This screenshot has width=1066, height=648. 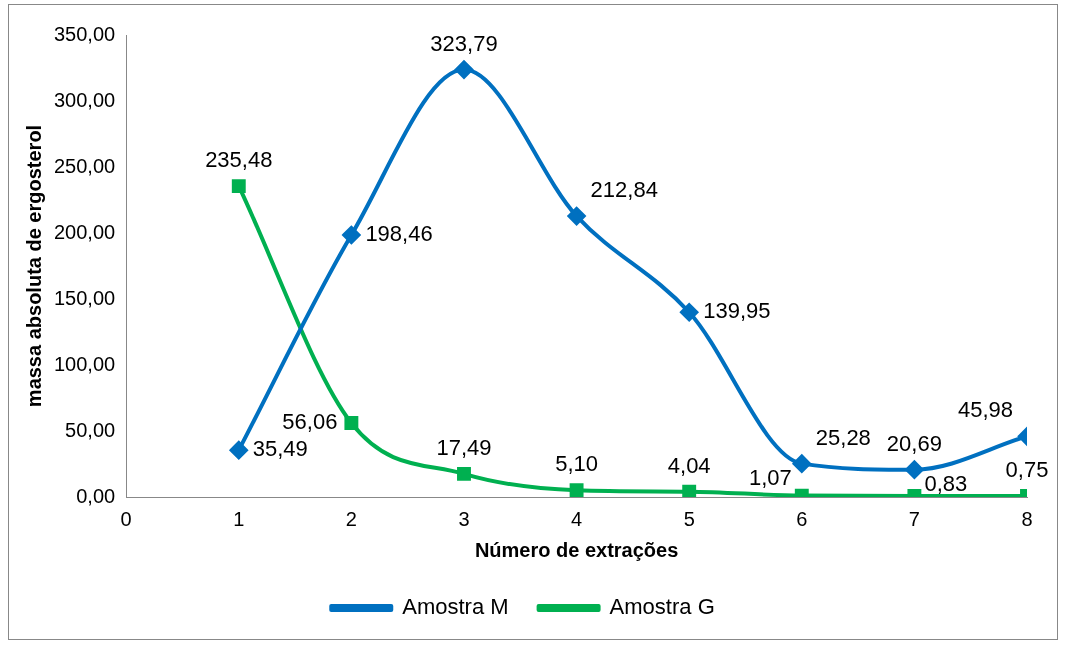 I want to click on legend-label: Amostra M, so click(x=455, y=607).